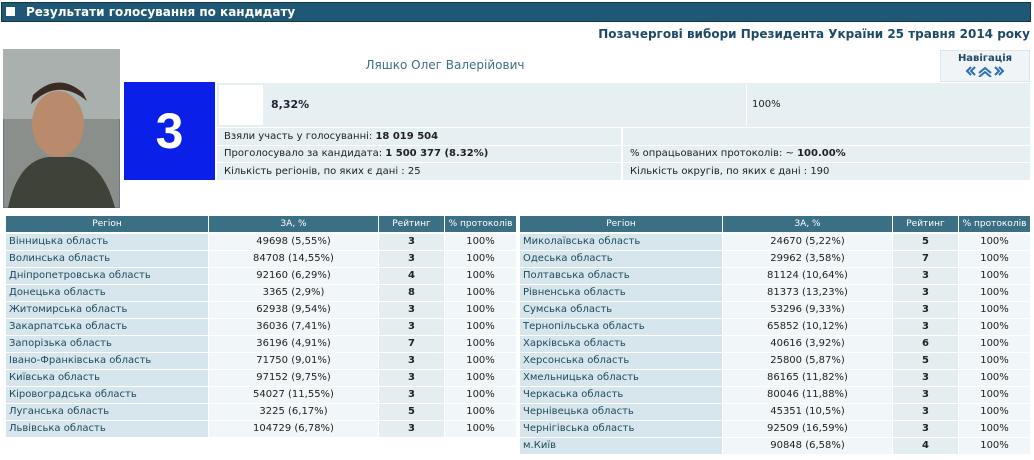 This screenshot has height=460, width=1034. I want to click on votes-cell: 24670 (5,22%), so click(807, 242).